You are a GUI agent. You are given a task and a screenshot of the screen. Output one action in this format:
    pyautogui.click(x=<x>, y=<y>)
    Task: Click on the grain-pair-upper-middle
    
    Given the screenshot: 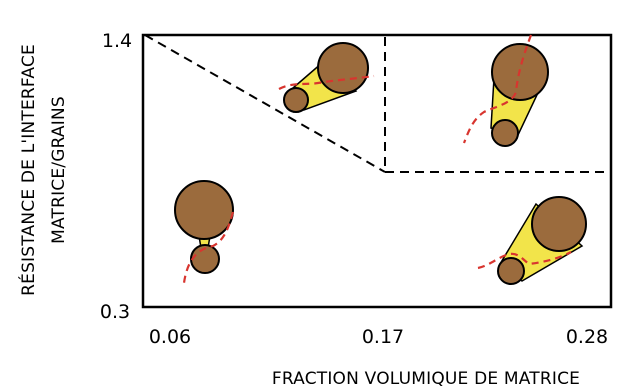 What is the action you would take?
    pyautogui.click(x=326, y=77)
    